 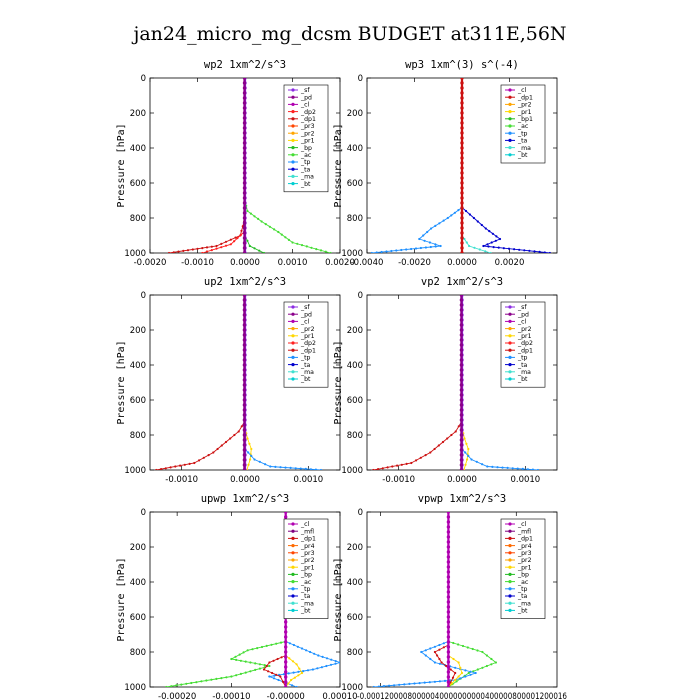 What do you see at coordinates (245, 65) in the screenshot?
I see `panel-title: wp2 1xm^2/s^3` at bounding box center [245, 65].